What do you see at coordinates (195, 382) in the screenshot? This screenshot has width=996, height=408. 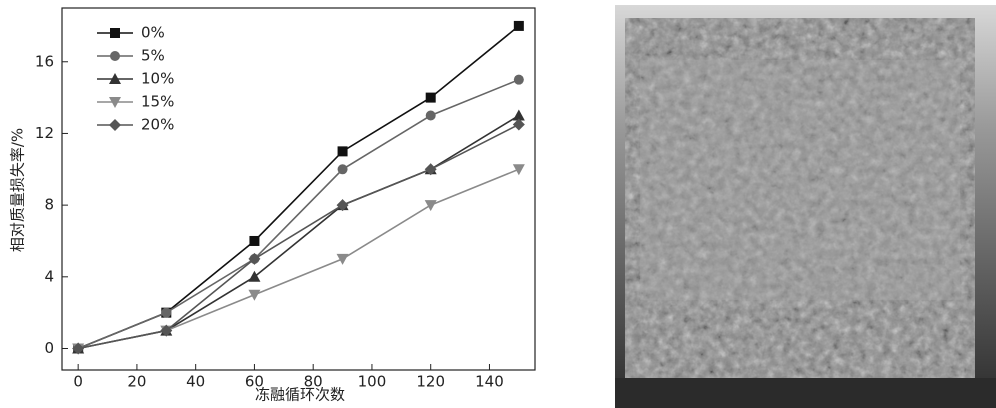 I see `x-tick-label: 40` at bounding box center [195, 382].